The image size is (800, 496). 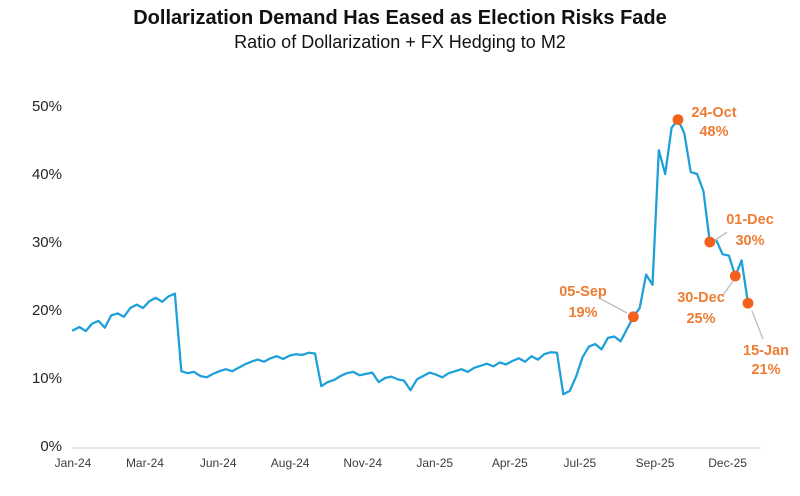 What do you see at coordinates (700, 319) in the screenshot?
I see `annotation-value-label: 25%` at bounding box center [700, 319].